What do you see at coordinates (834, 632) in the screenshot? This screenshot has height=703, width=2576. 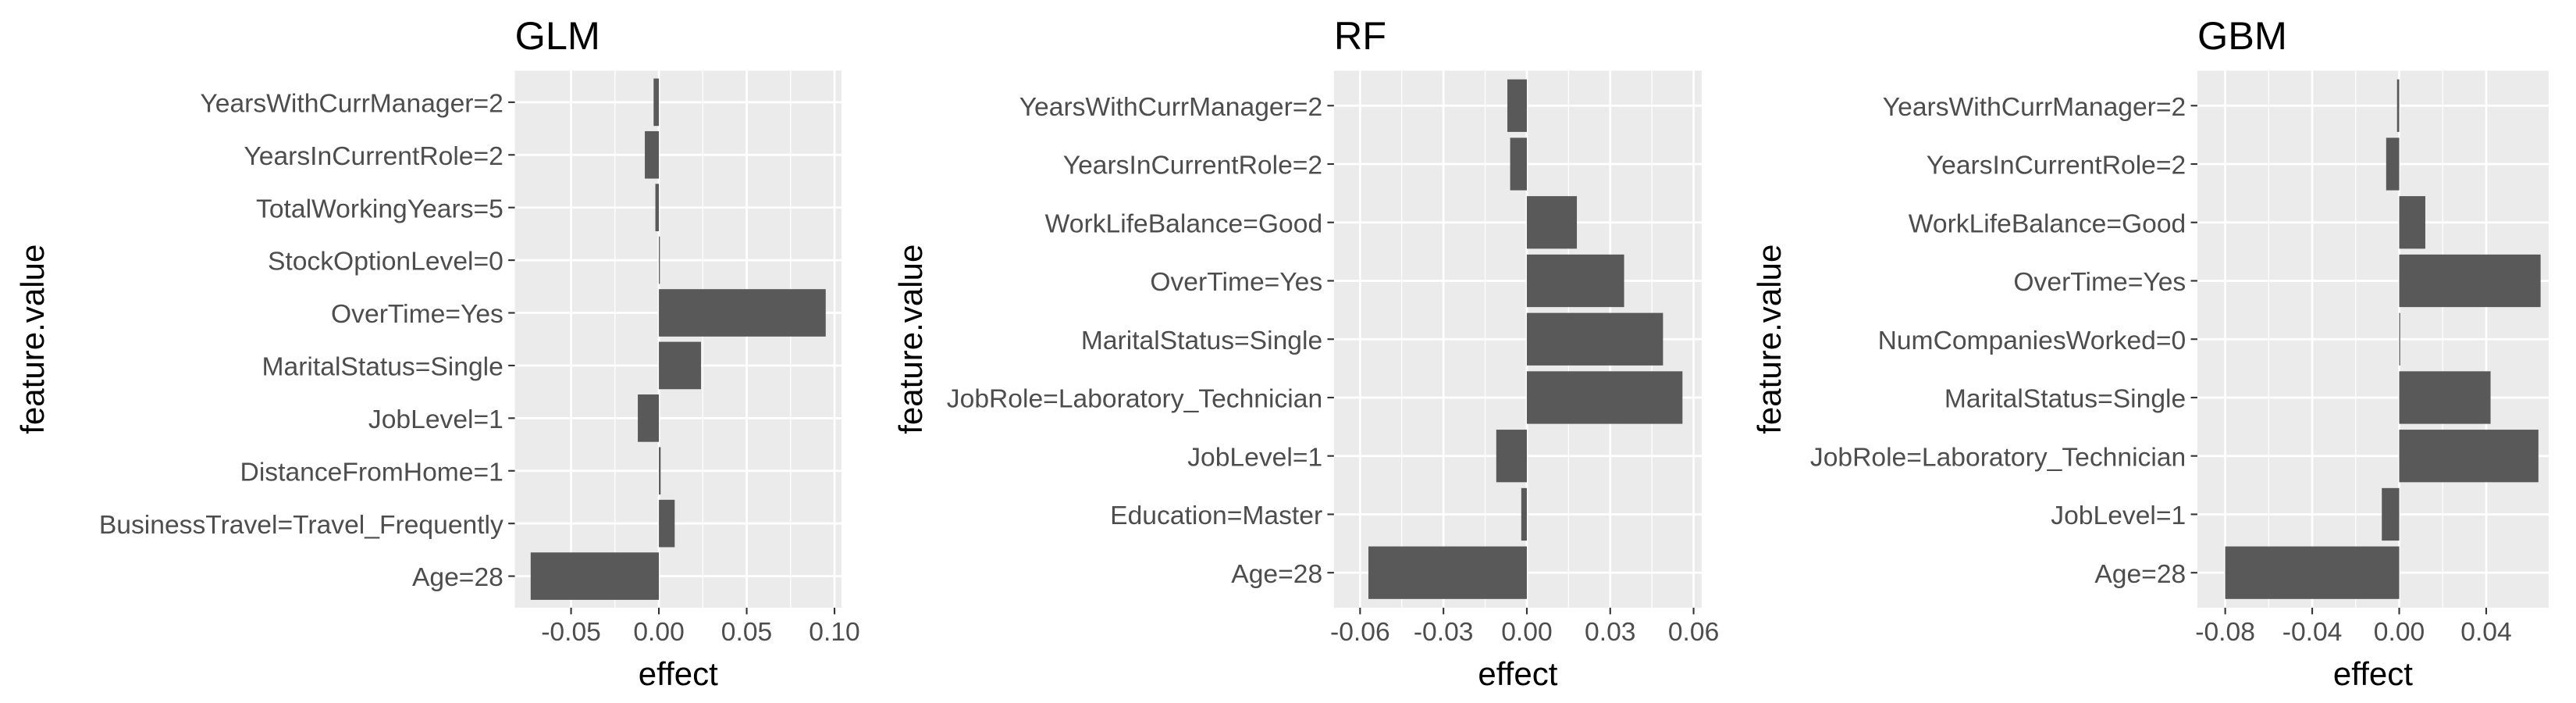 I see `x-tick-label: 0.10` at bounding box center [834, 632].